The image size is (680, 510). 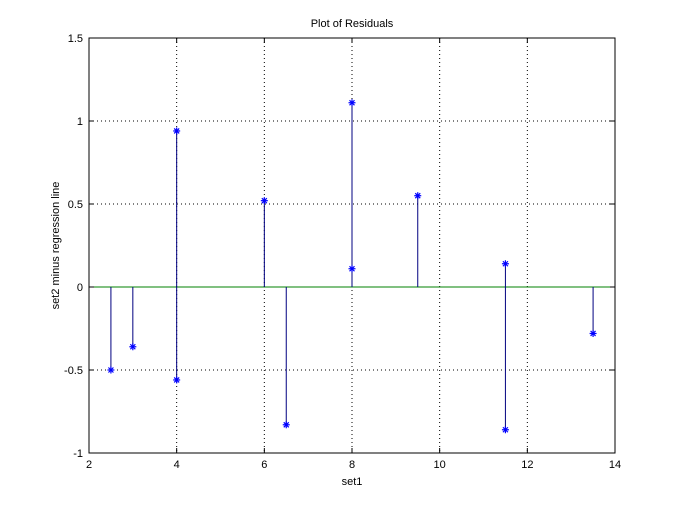 I want to click on y-tick-label: 1, so click(x=80, y=122).